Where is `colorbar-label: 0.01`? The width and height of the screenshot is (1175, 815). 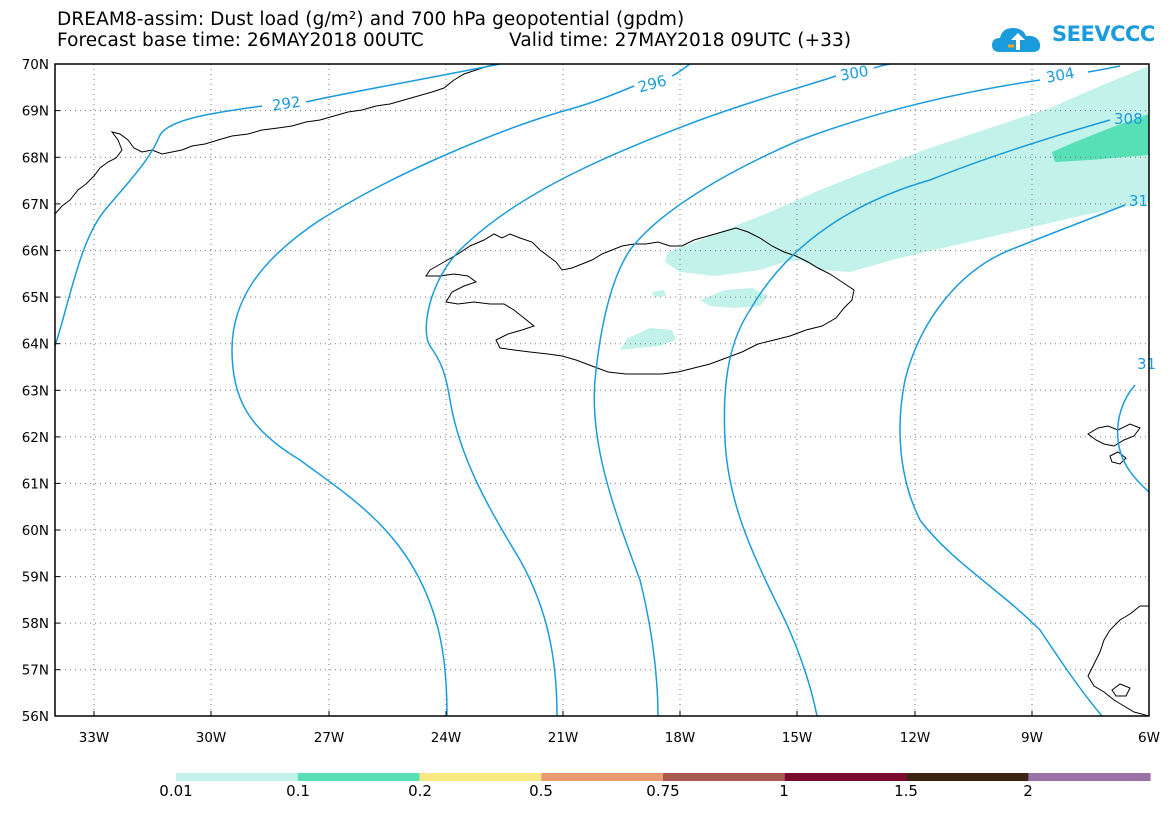
colorbar-label: 0.01 is located at coordinates (176, 791).